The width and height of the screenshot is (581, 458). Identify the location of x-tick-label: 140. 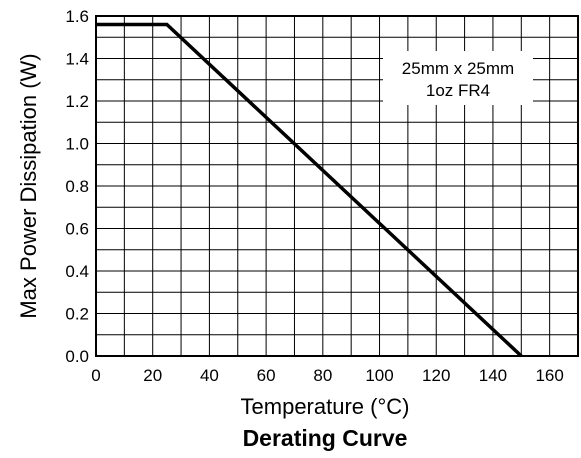
(493, 375).